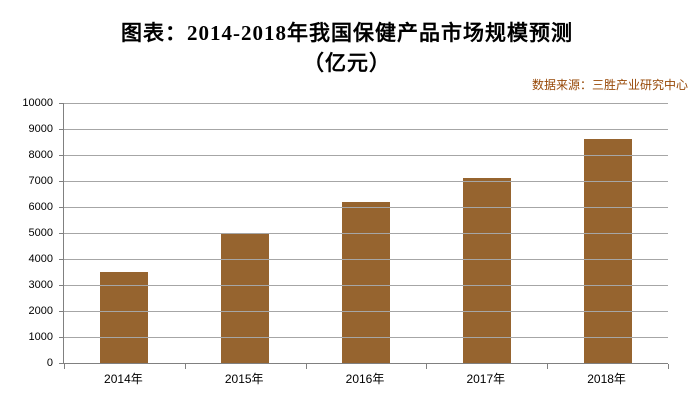 This screenshot has height=413, width=694. Describe the element at coordinates (37, 103) in the screenshot. I see `y-axis-tick-label: 10000` at that location.